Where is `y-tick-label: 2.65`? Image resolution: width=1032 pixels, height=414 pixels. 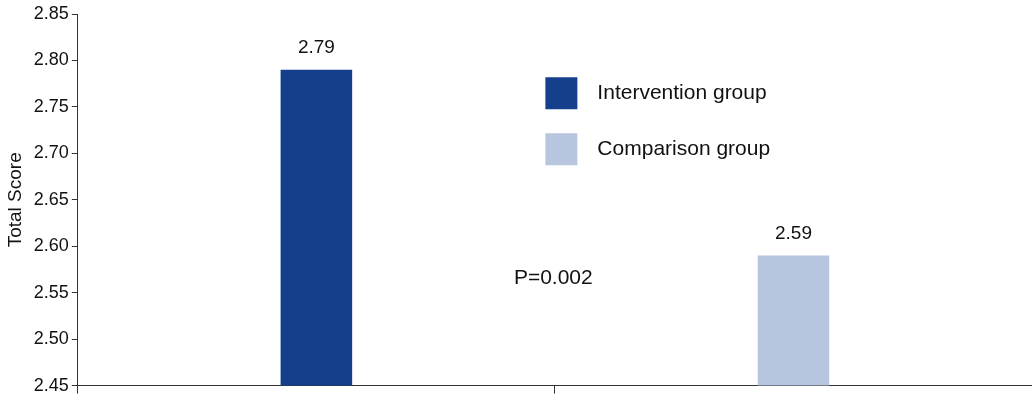 y-tick-label: 2.65 is located at coordinates (51, 198).